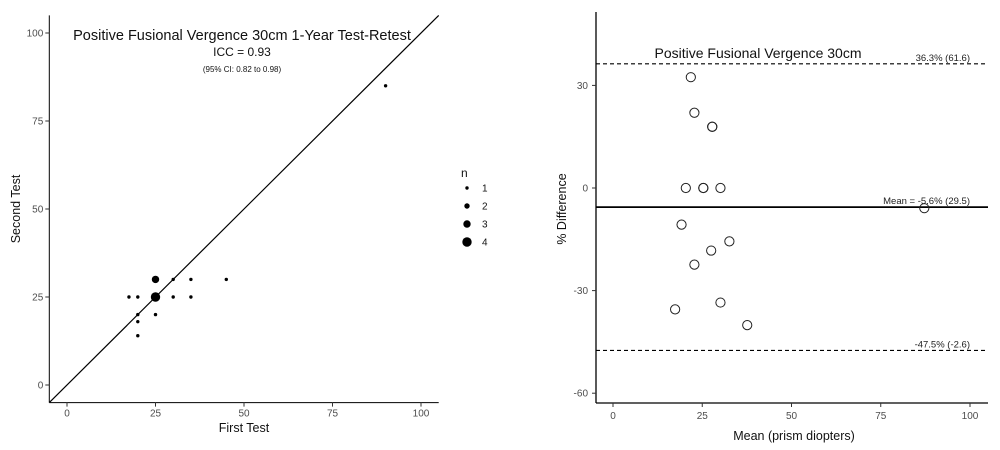 The image size is (1000, 450). I want to click on right-y-tick-label: 30, so click(583, 86).